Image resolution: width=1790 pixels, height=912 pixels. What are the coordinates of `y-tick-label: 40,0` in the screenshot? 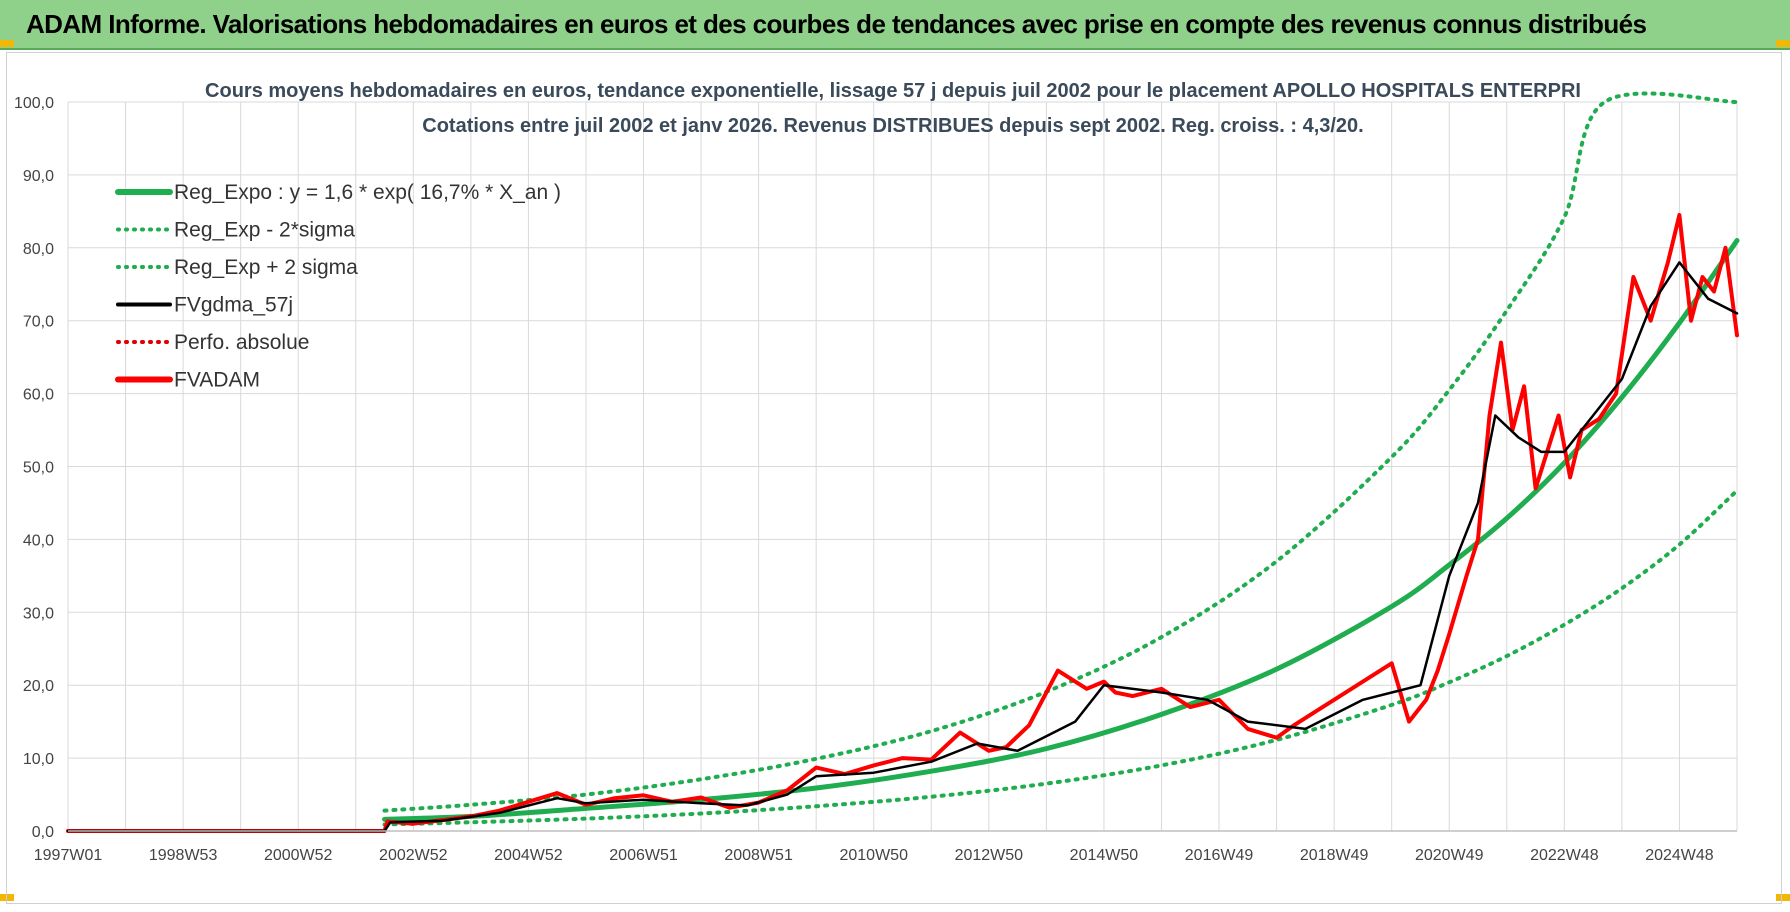 It's located at (38, 540).